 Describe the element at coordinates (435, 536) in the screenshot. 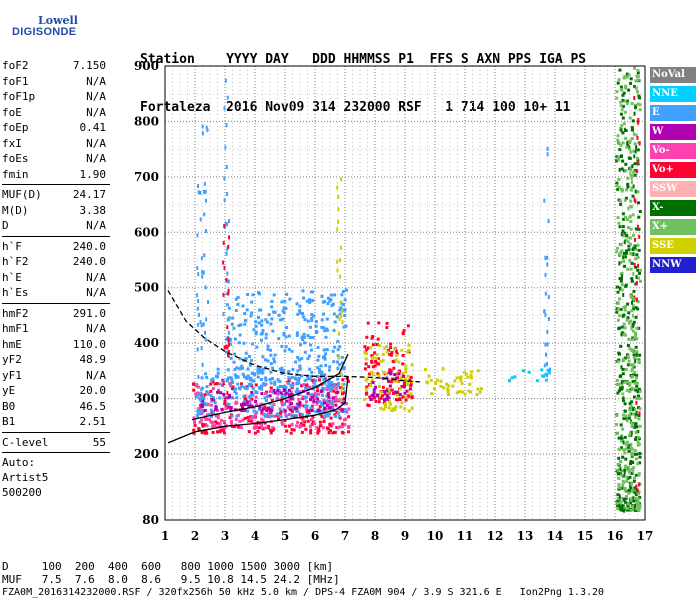

I see `x-tick-label: 10` at that location.